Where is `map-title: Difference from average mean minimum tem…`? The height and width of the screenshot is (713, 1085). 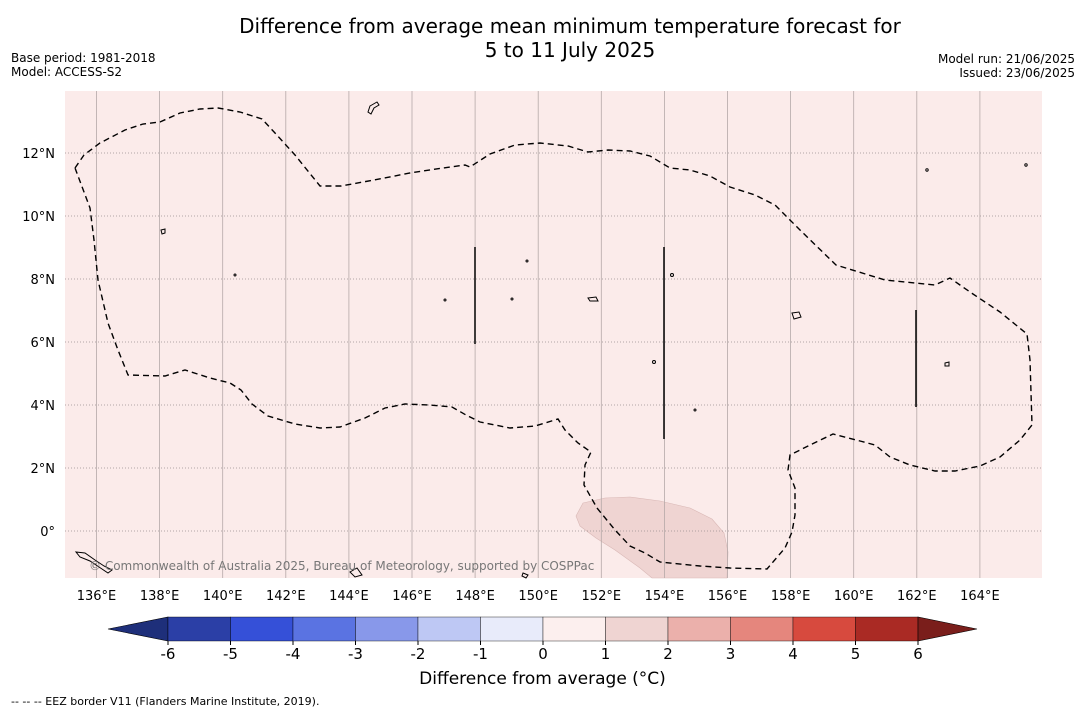
map-title: Difference from average mean minimum tem… is located at coordinates (542, 38).